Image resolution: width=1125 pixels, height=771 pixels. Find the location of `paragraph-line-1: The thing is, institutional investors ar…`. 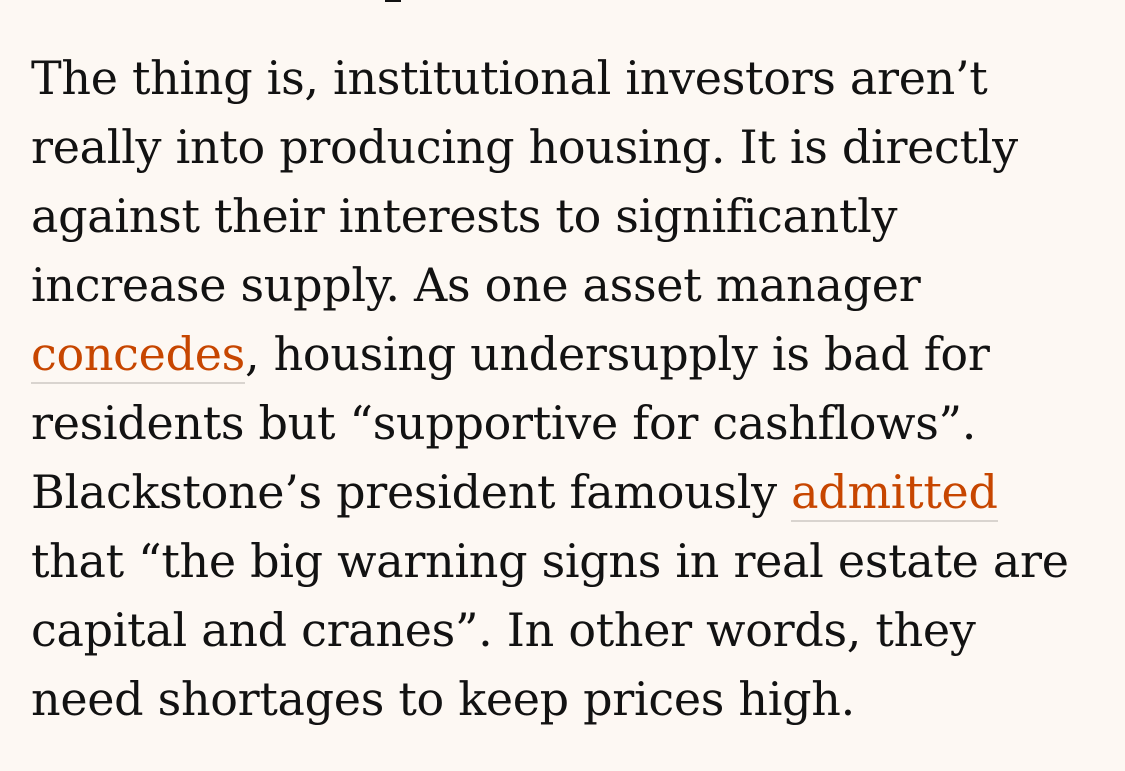

paragraph-line-1: The thing is, institutional investors ar… is located at coordinates (509, 78).